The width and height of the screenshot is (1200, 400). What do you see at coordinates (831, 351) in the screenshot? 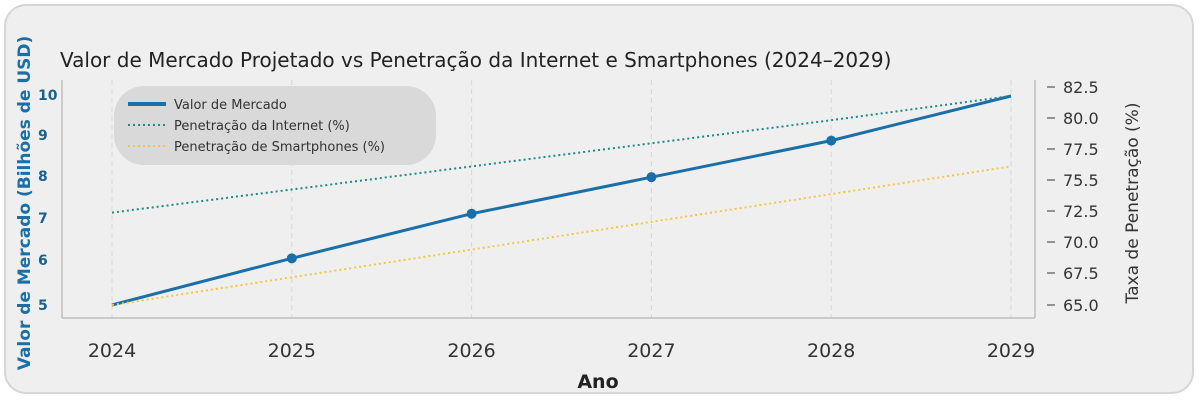
I see `x-tick-label: 2028` at bounding box center [831, 351].